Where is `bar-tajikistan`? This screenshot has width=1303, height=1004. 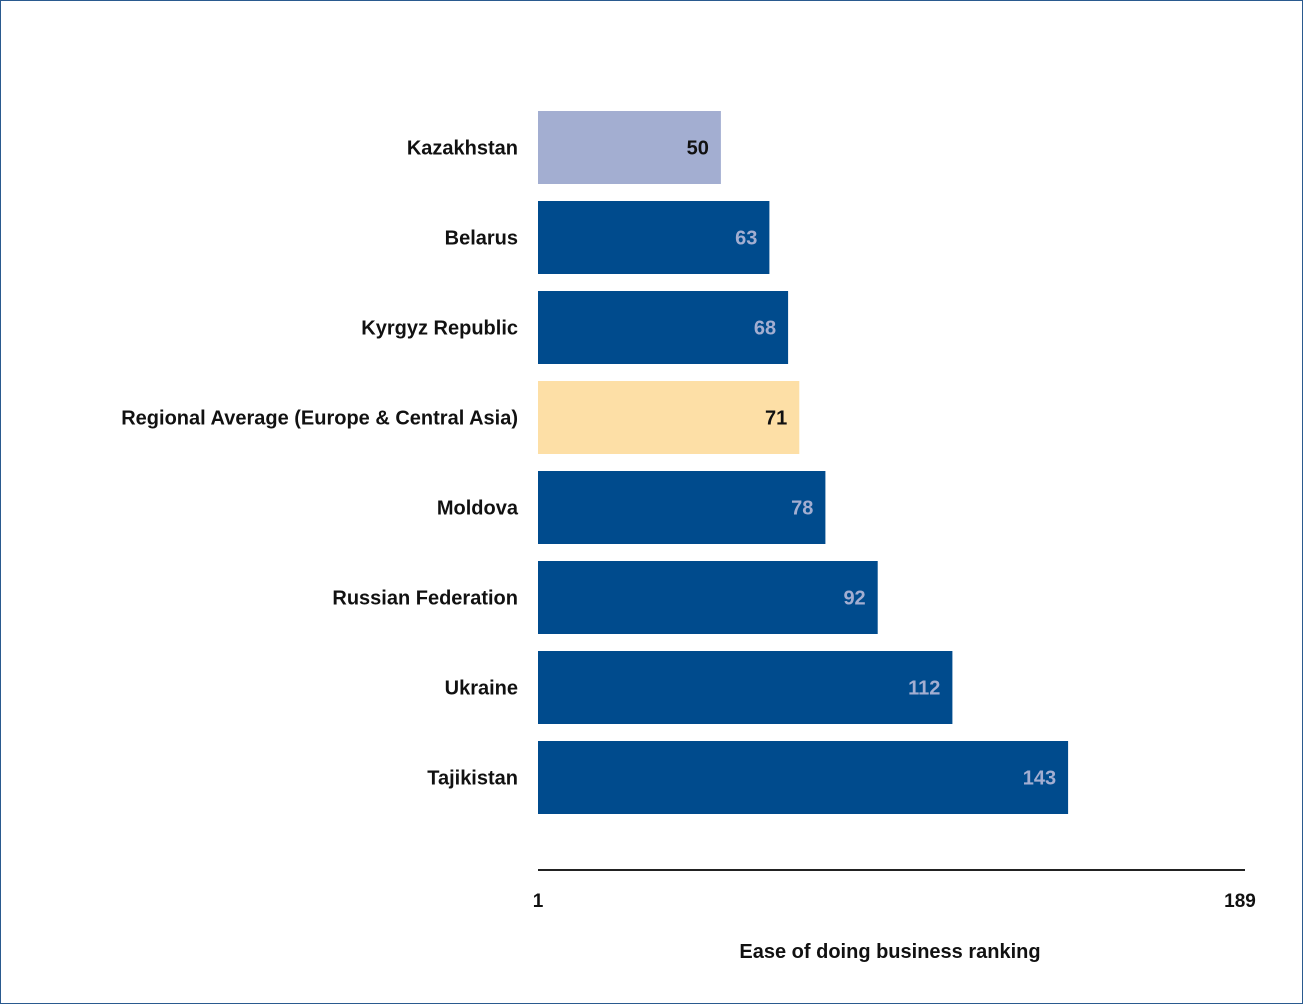
bar-tajikistan is located at coordinates (803, 777).